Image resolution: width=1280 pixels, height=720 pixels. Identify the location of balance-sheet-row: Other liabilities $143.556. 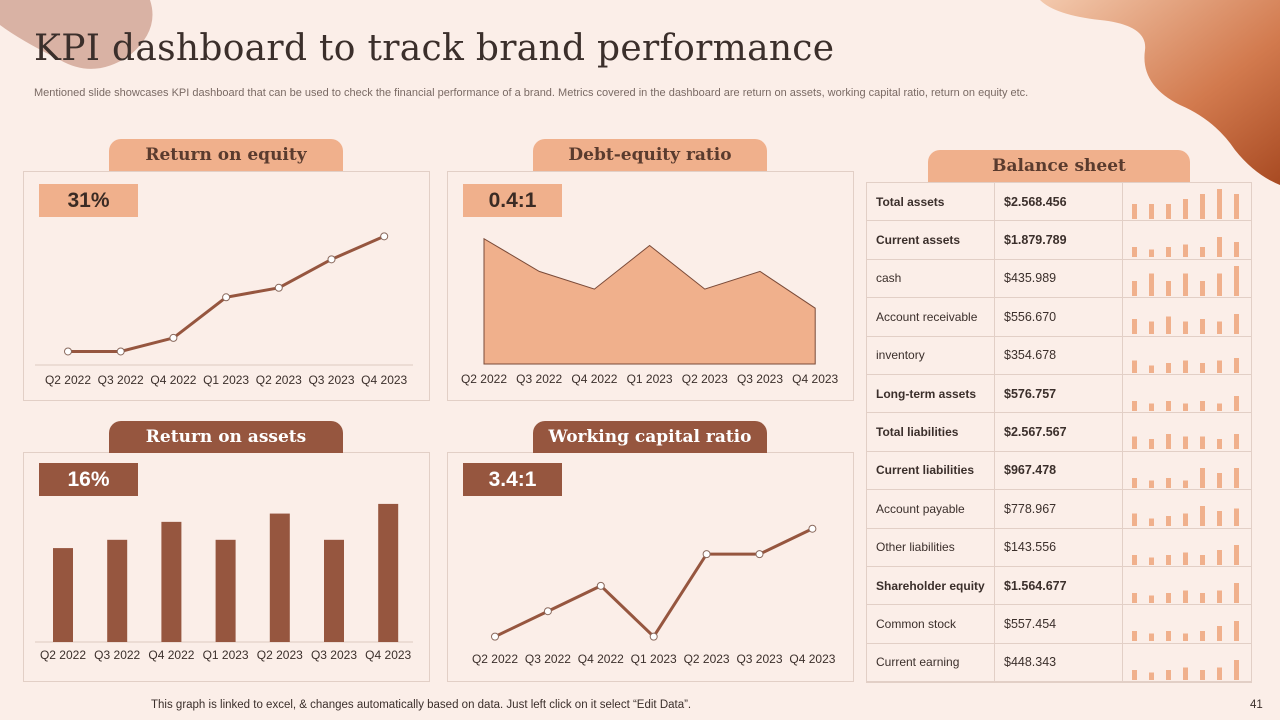
(1059, 547).